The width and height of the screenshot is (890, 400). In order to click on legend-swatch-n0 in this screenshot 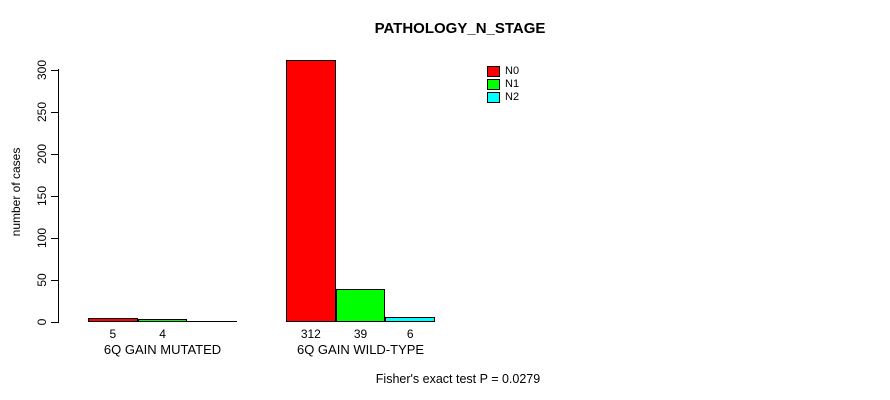, I will do `click(493, 71)`.